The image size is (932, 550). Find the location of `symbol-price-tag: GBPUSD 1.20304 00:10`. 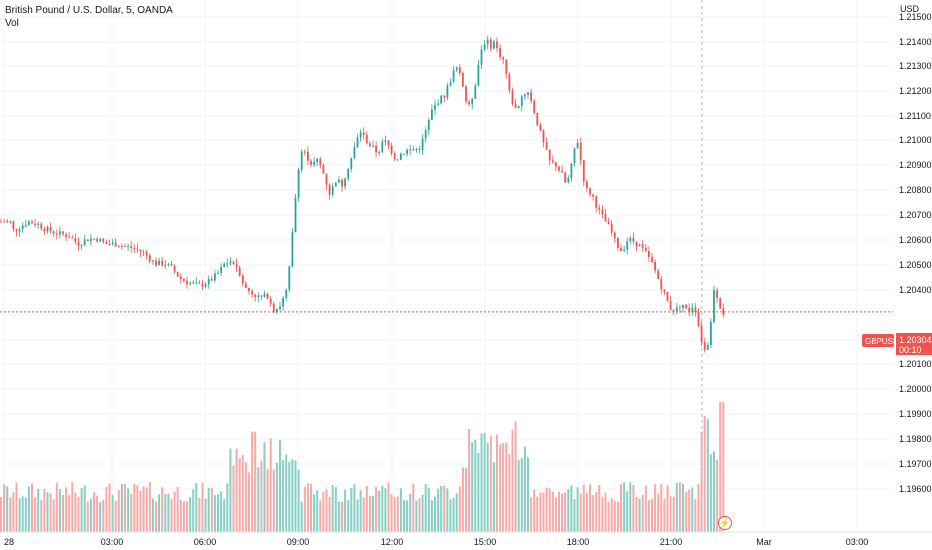

symbol-price-tag: GBPUSD 1.20304 00:10 is located at coordinates (897, 344).